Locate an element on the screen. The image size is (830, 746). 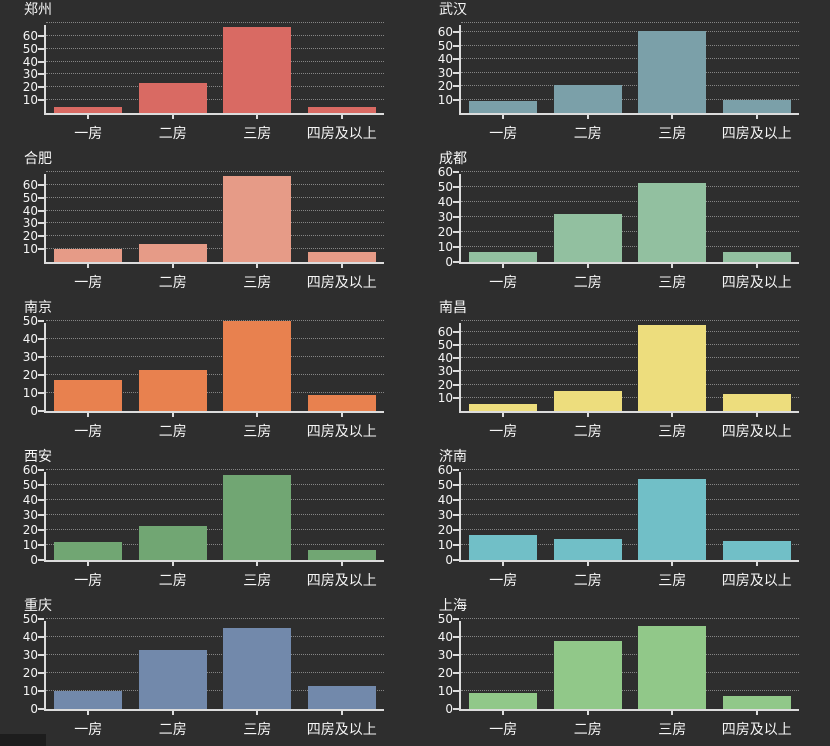
bar-chart: 上海 0 10 20 30 40 50 一房 二房 三房 四房及以上 is located at coordinates (622, 670).